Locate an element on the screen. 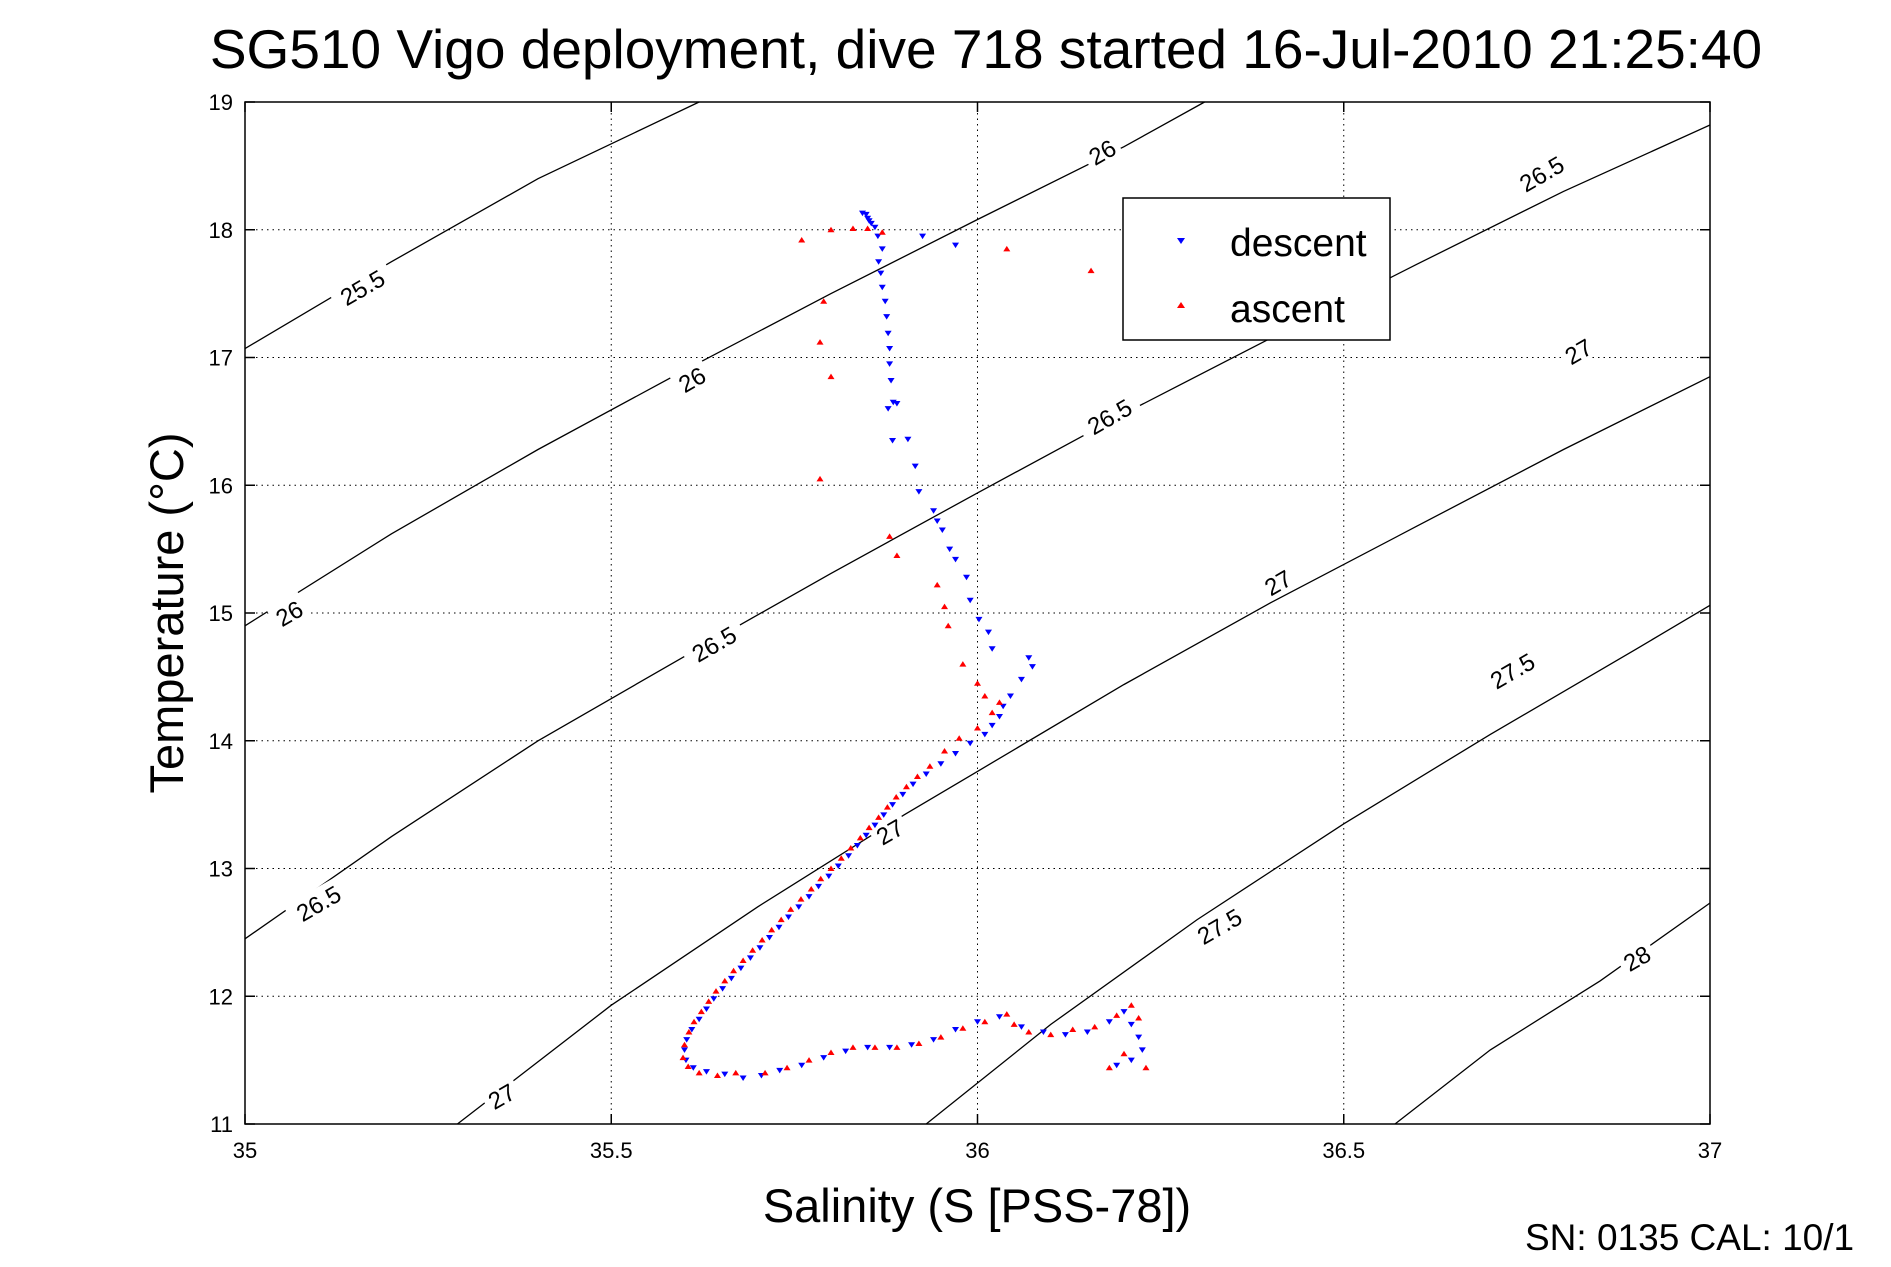 This screenshot has width=1891, height=1267. y-tick-label: 15 is located at coordinates (221, 613).